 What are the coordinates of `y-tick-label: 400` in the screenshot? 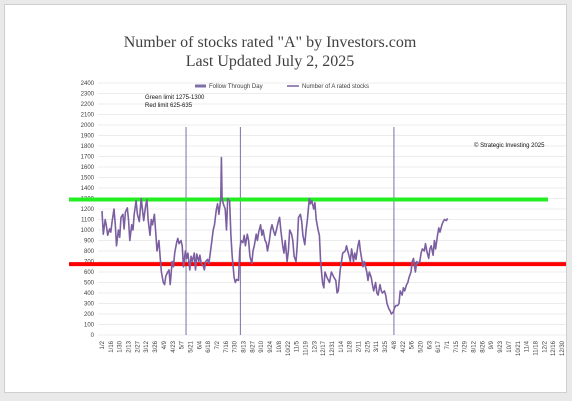 It's located at (89, 294).